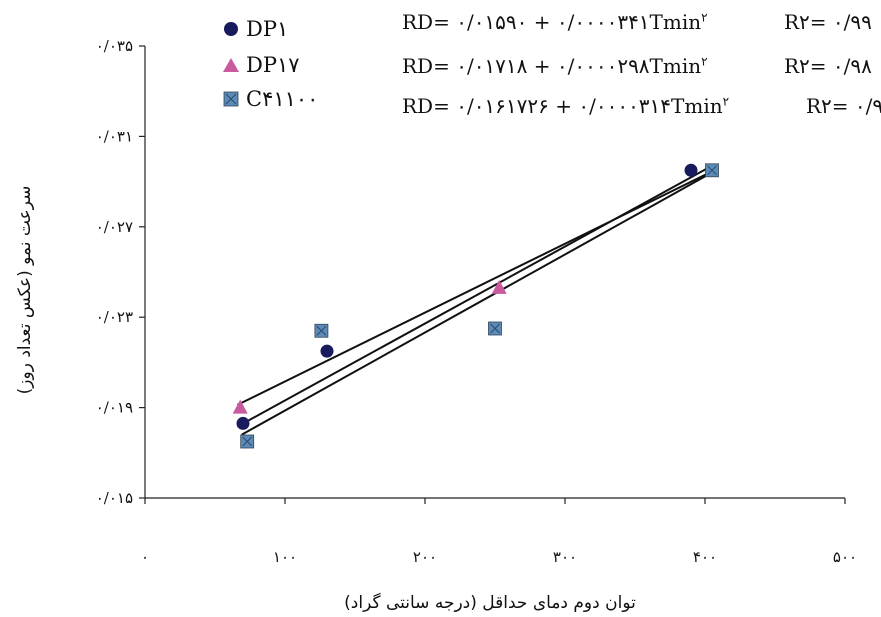 Image resolution: width=881 pixels, height=617 pixels. Describe the element at coordinates (145, 557) in the screenshot. I see `x-tick-label: ۰` at that location.